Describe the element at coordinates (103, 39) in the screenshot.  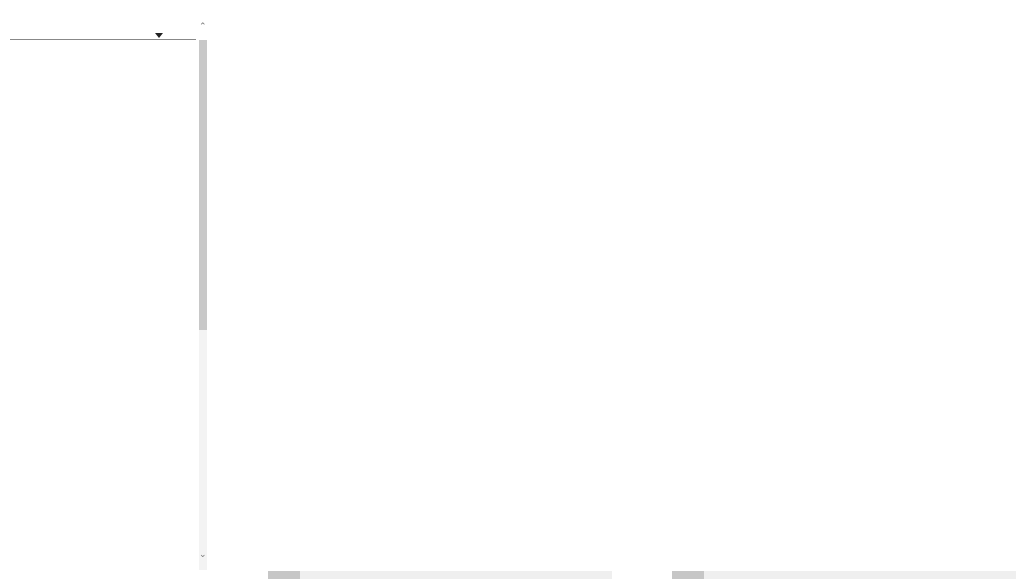
I see `header-divider` at that location.